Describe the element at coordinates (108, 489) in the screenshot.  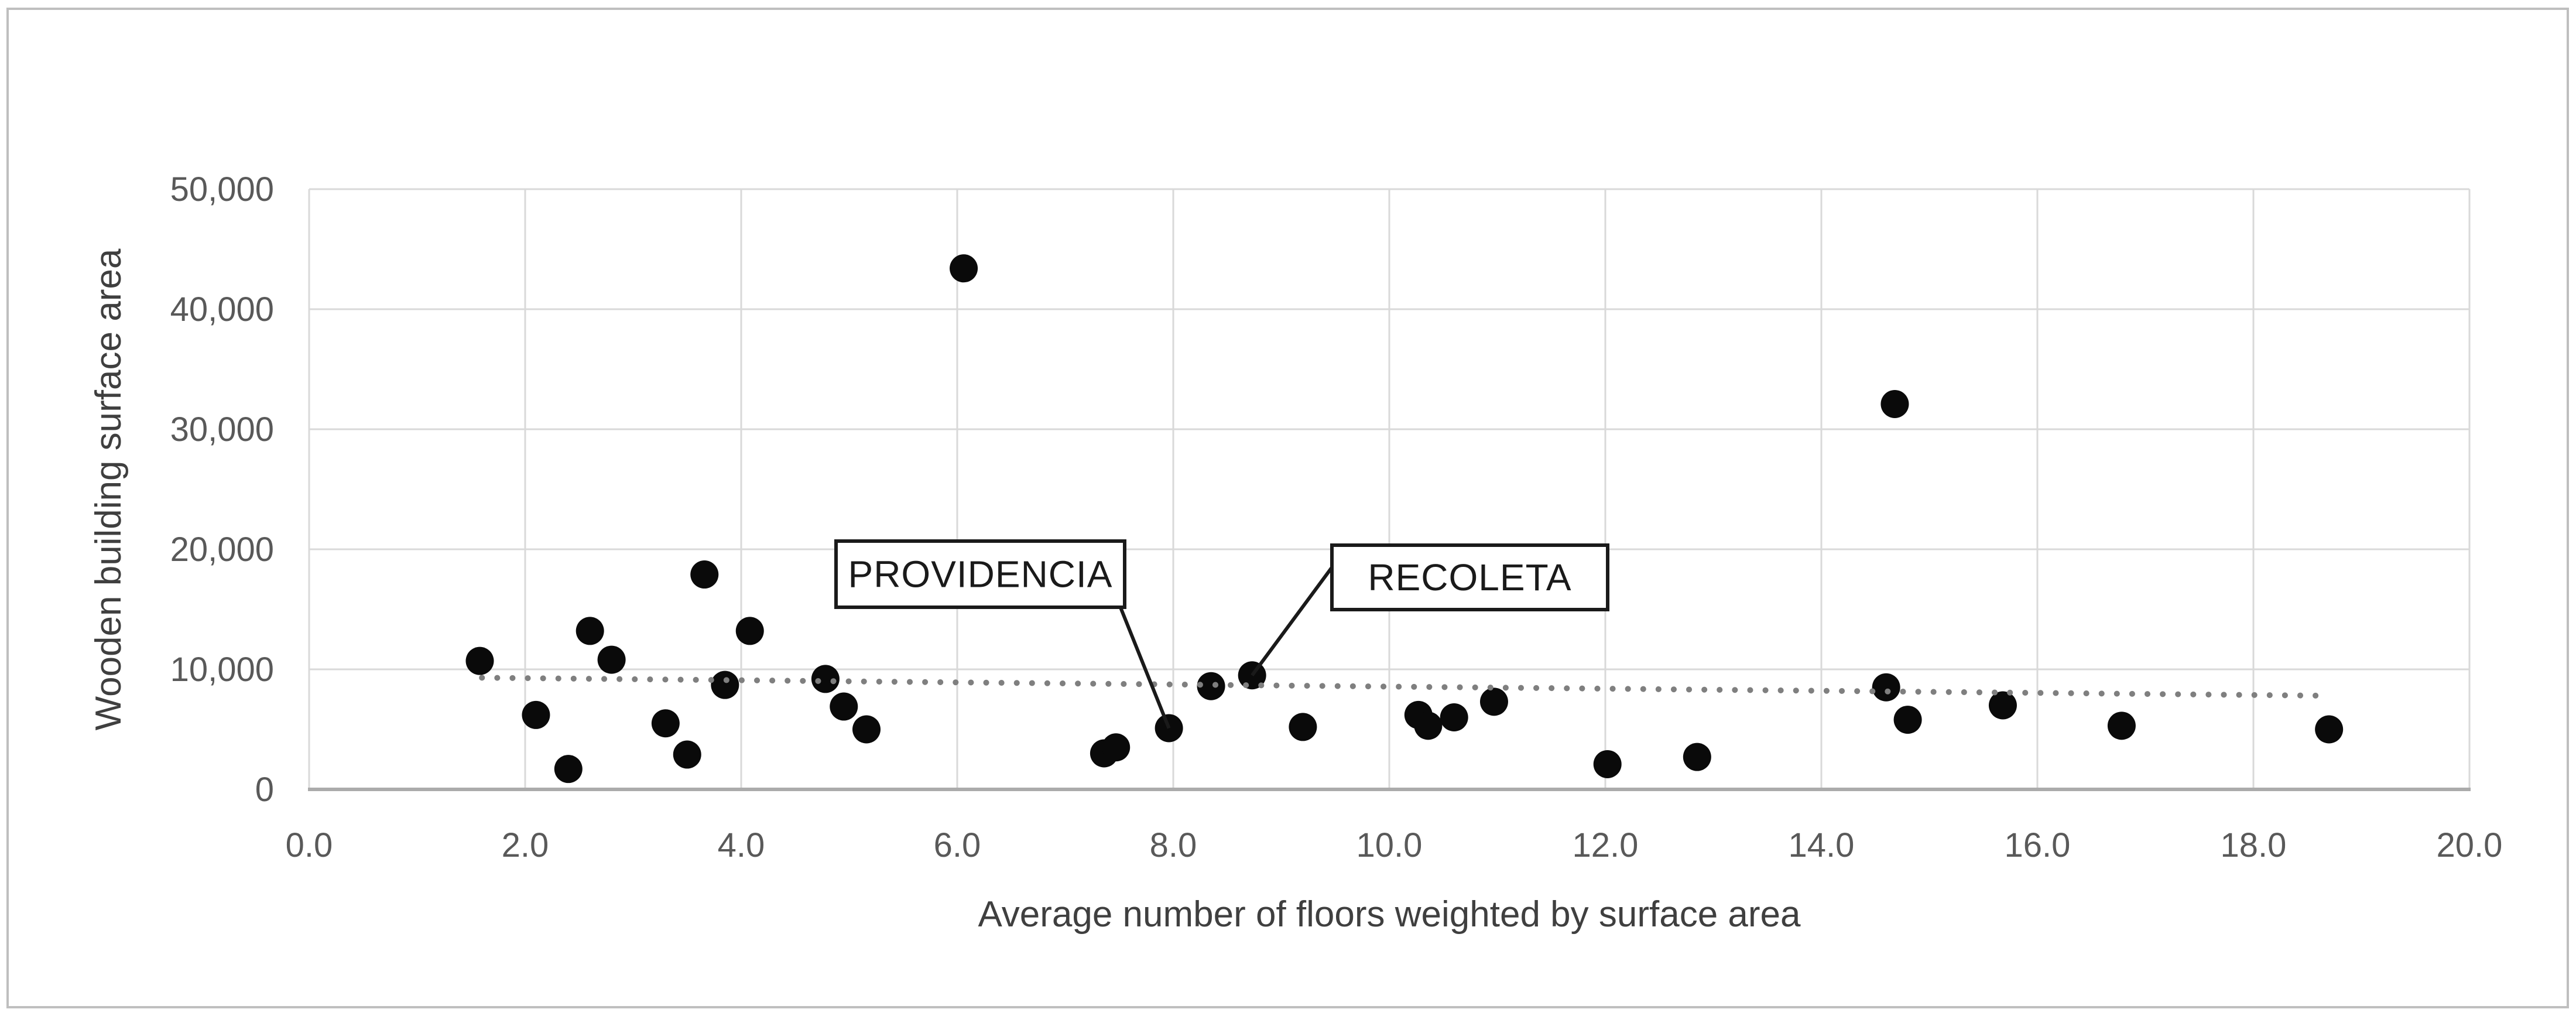
I see `y-axis-title: Wooden building surface area` at that location.